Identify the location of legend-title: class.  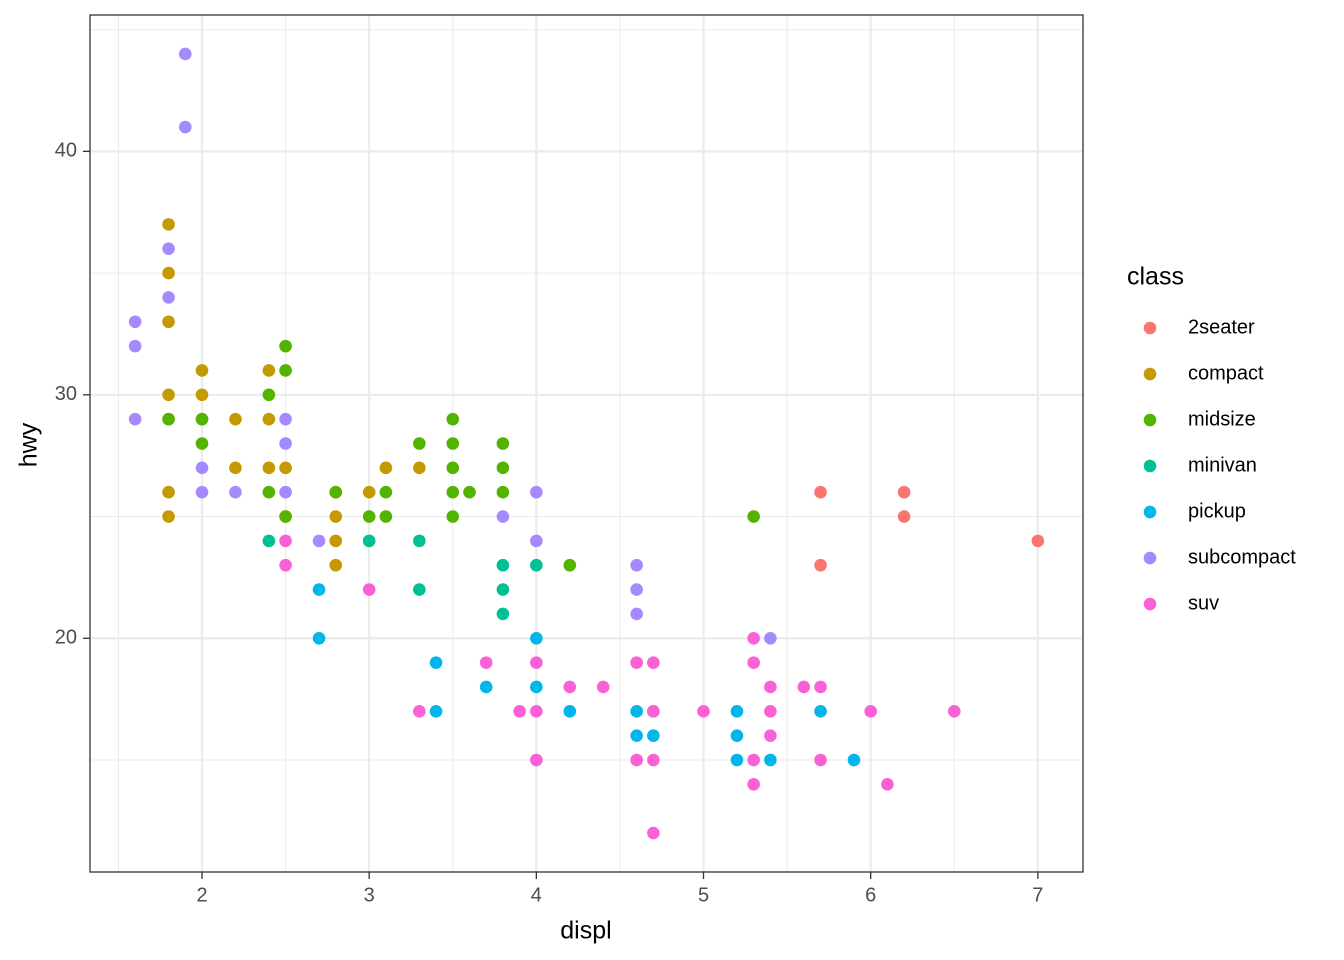
(1155, 277).